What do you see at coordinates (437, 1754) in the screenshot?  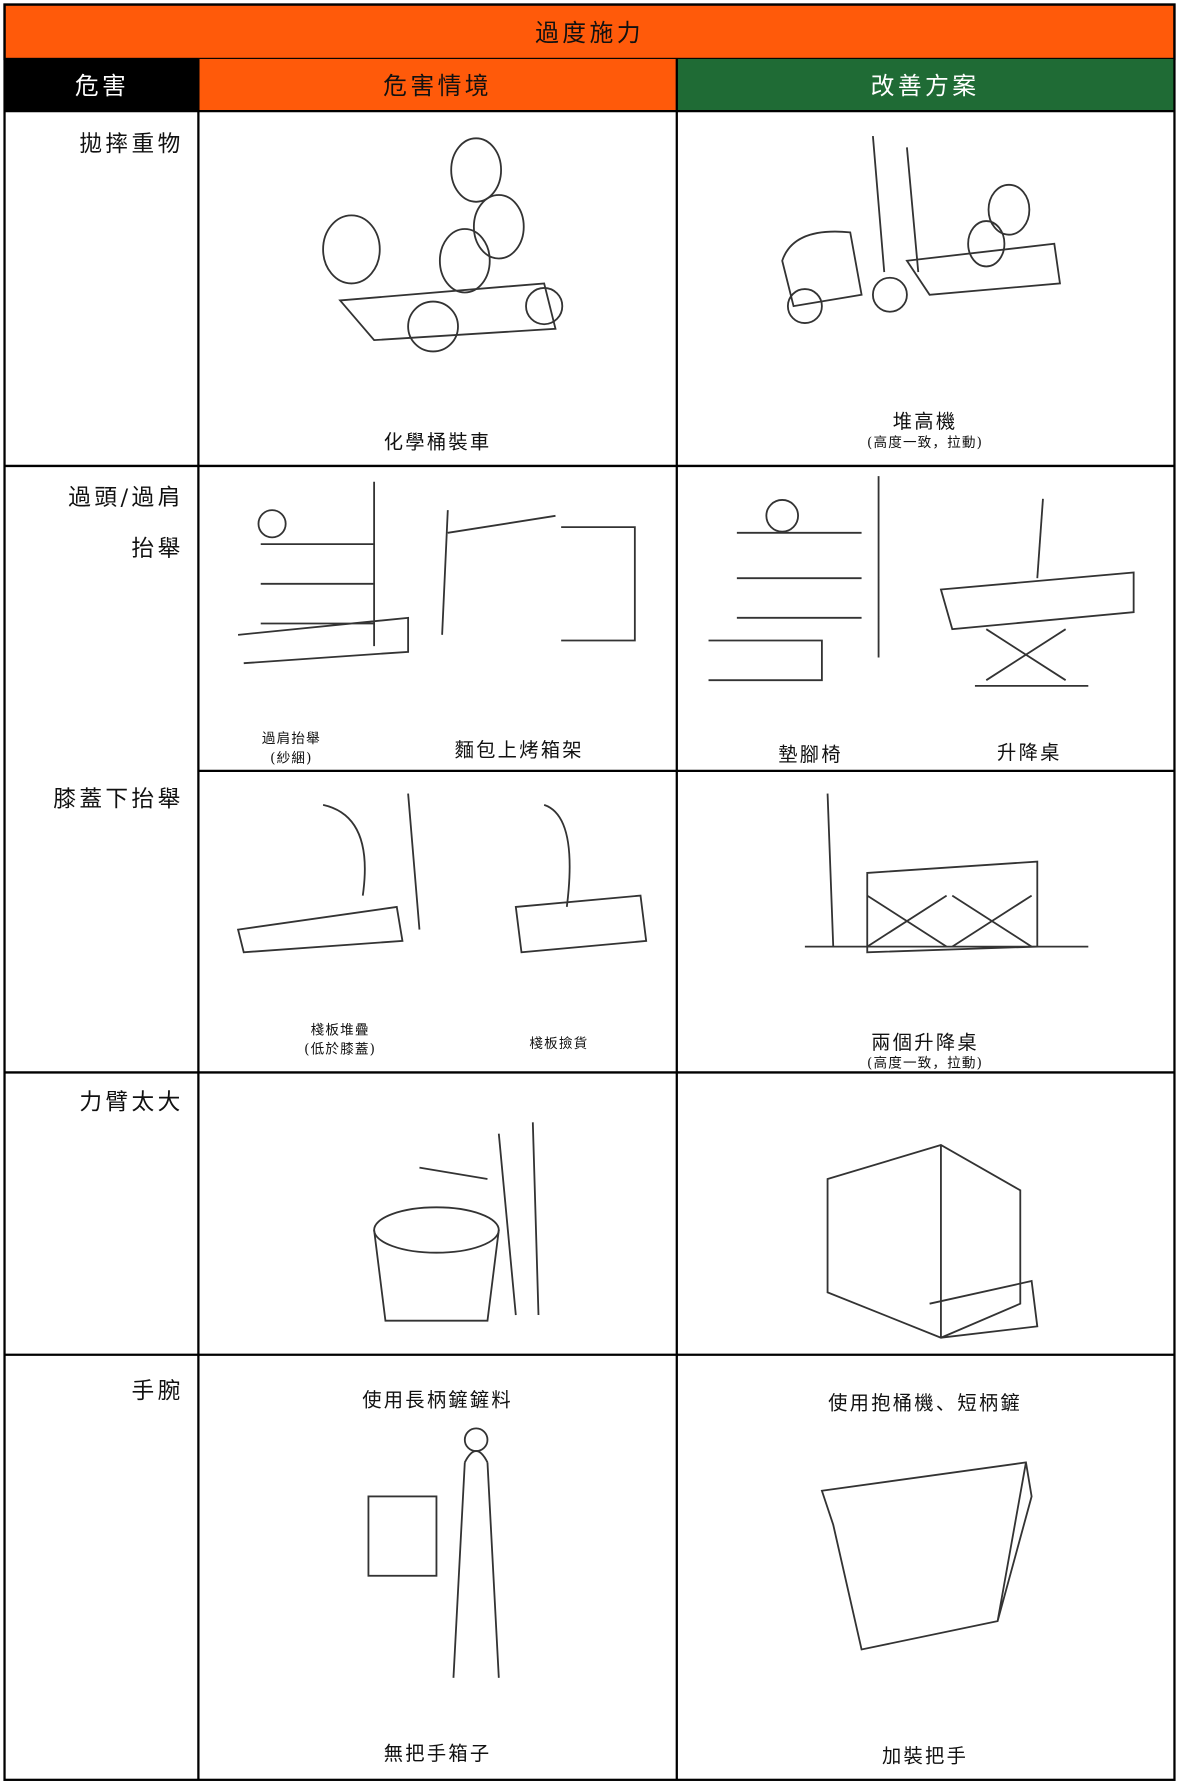 I see `caption: 無把手箱子` at bounding box center [437, 1754].